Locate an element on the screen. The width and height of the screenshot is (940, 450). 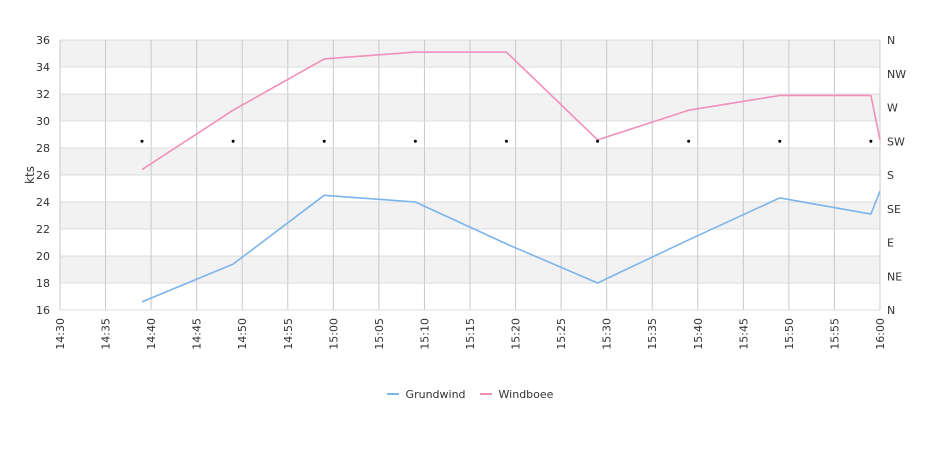
y-axis-ticks: 16 18 20 22 24 26 28 30 32 34 36 is located at coordinates (43, 175).